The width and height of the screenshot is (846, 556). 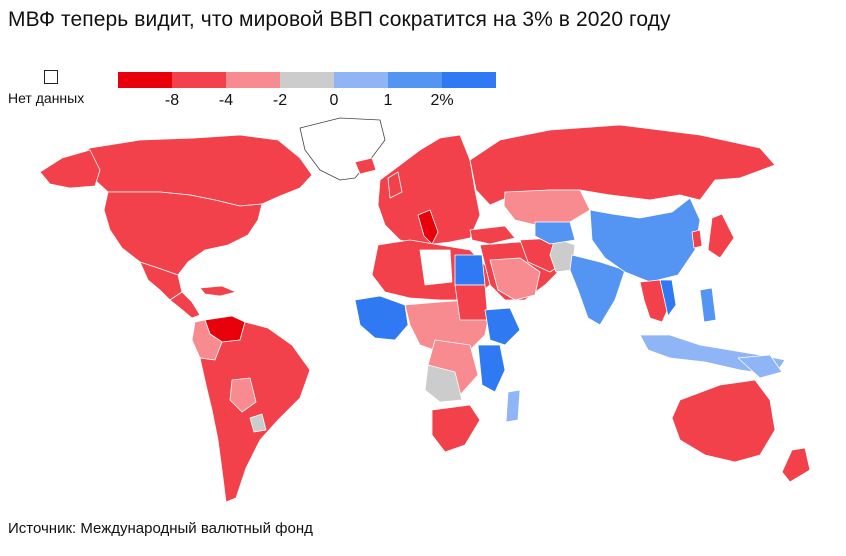 What do you see at coordinates (442, 100) in the screenshot?
I see `legend-tick: 2%` at bounding box center [442, 100].